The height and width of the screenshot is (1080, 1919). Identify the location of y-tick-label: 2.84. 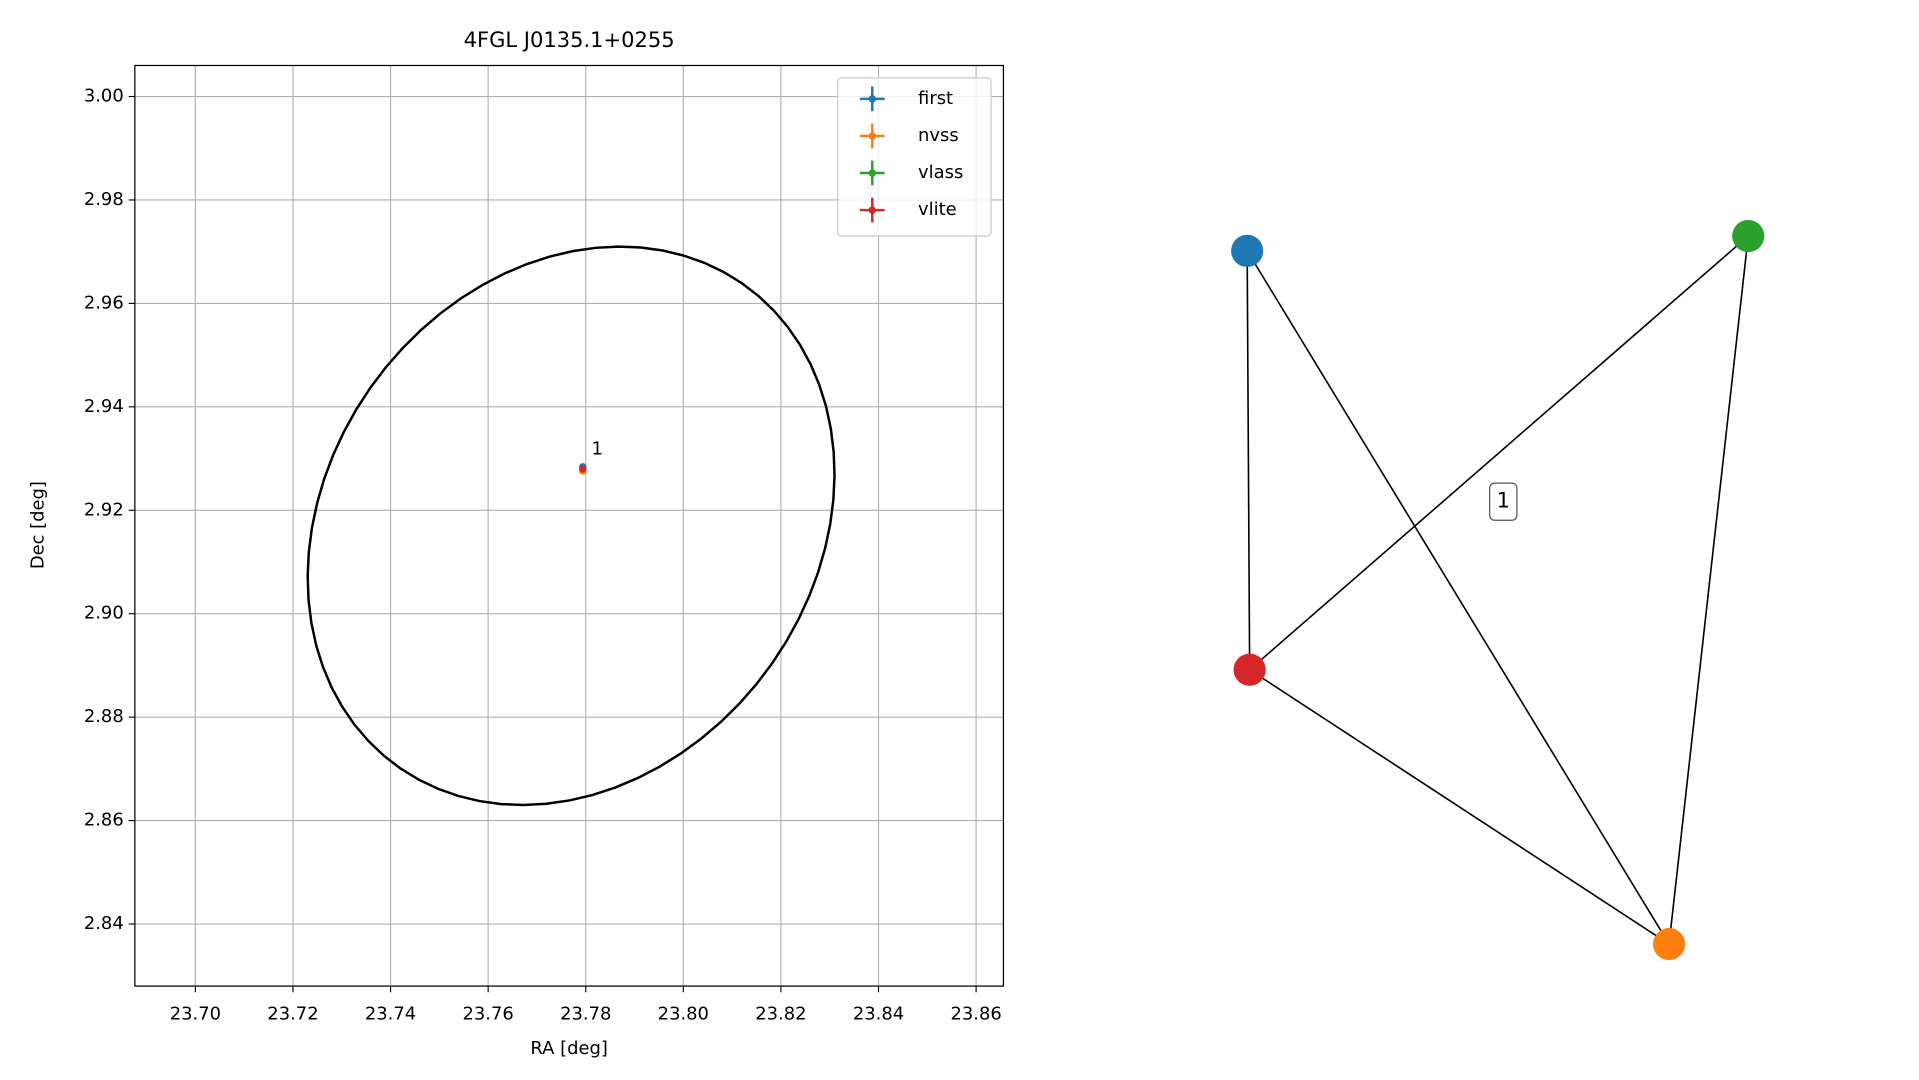
(104, 923).